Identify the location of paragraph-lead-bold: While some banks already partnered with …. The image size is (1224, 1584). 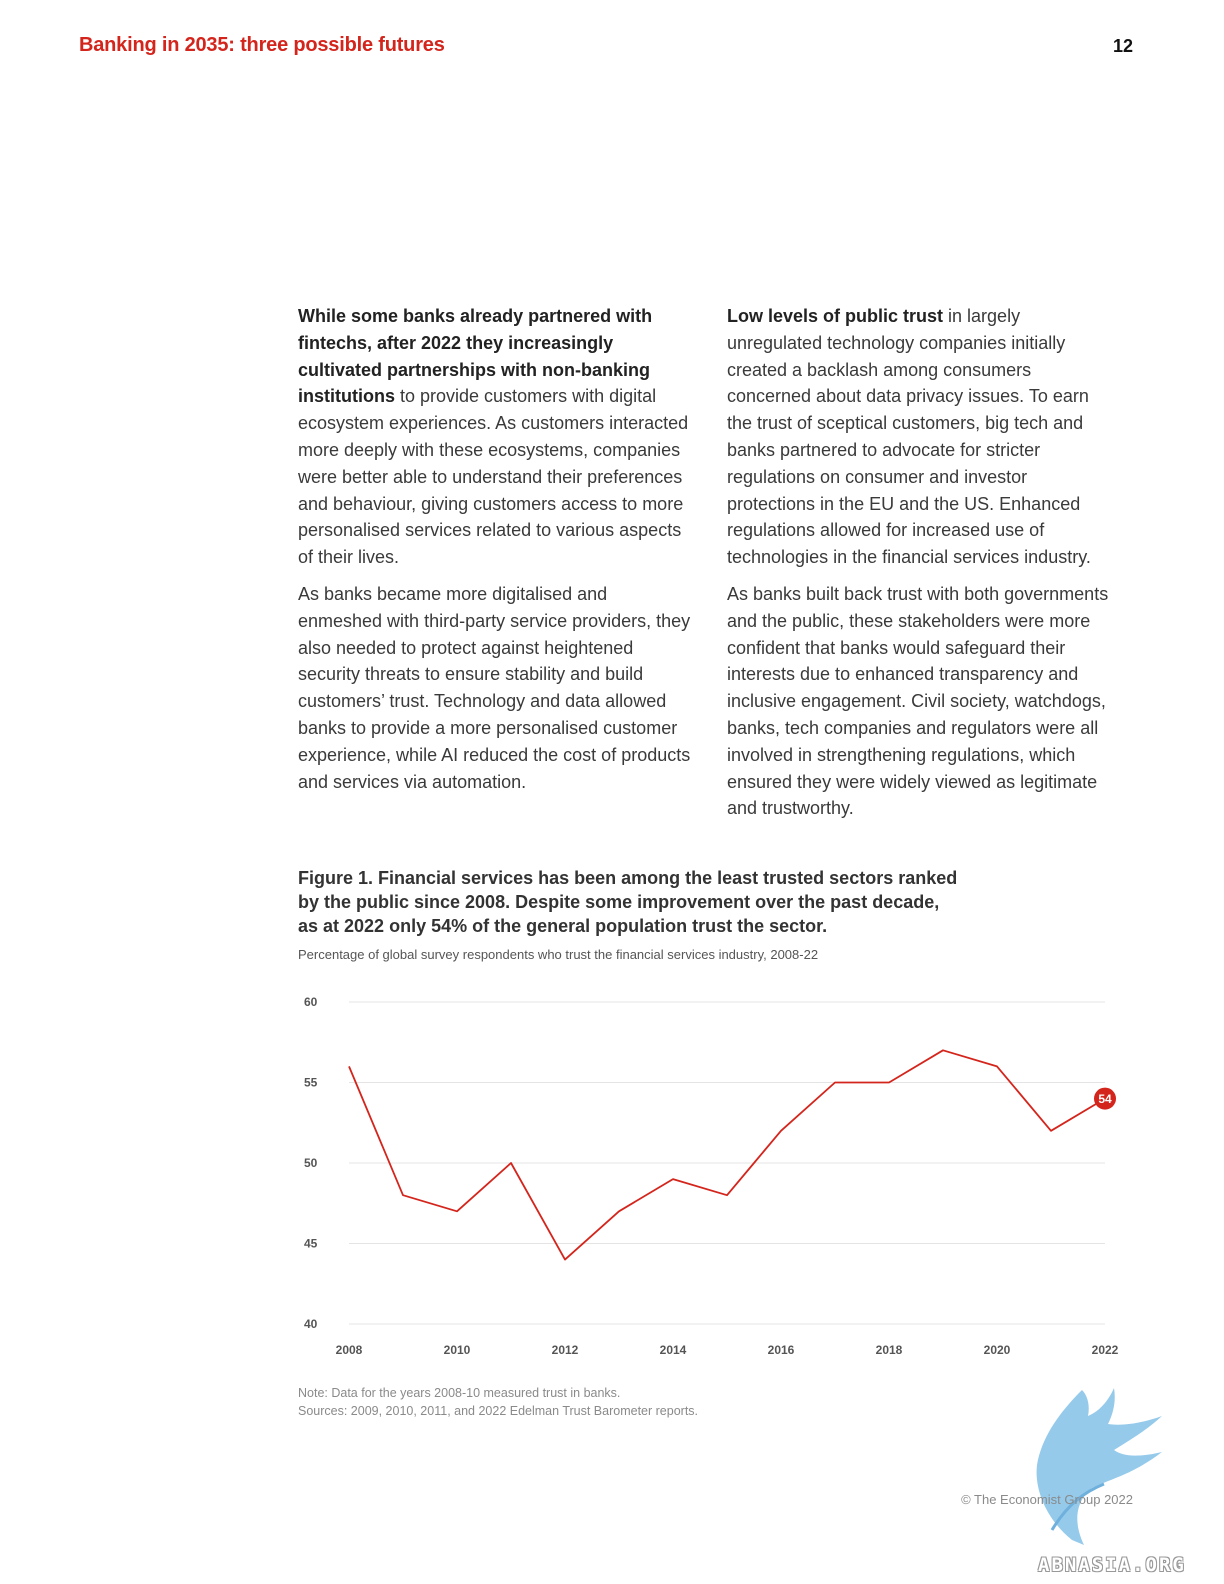
(475, 356).